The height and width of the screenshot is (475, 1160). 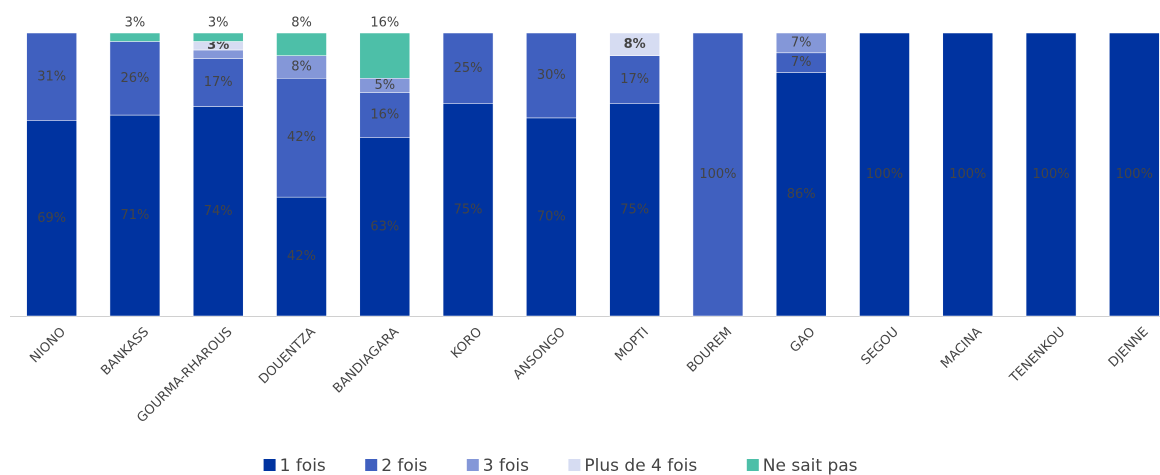 I want to click on x-tick-label: DJENNE, so click(x=1129, y=348).